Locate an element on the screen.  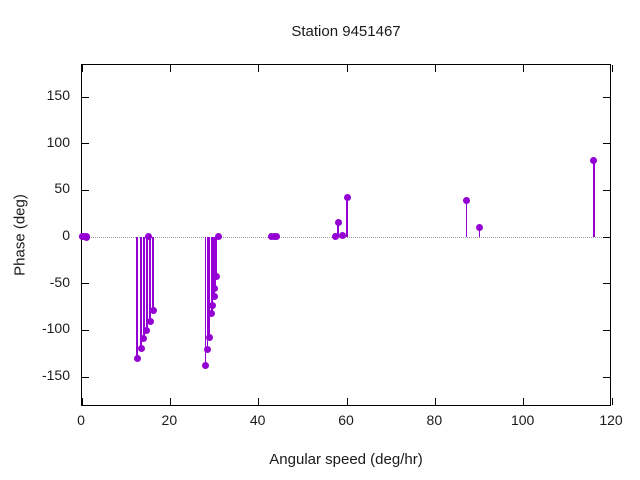
y-tick-label: 100 is located at coordinates (58, 141).